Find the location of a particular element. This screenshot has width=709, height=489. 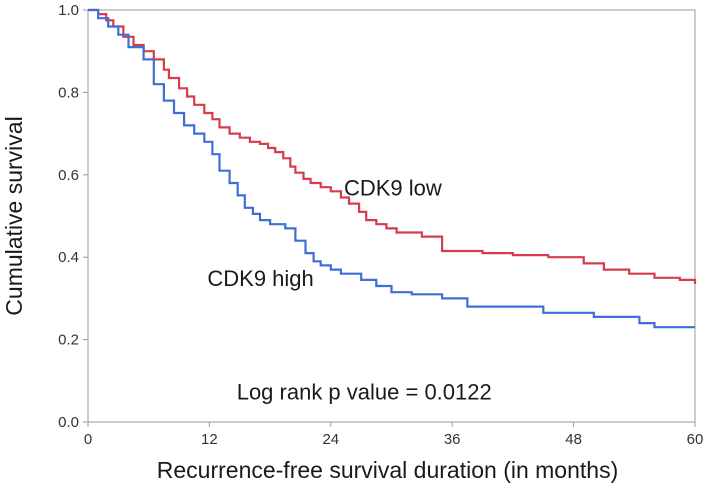

label-cdk9-low: CDK9 low is located at coordinates (393, 187).